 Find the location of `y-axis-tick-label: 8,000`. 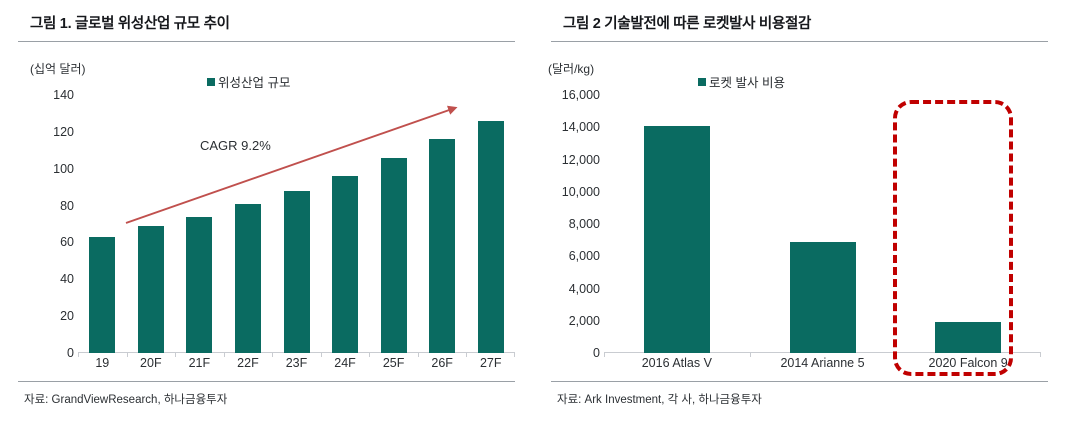

y-axis-tick-label: 8,000 is located at coordinates (584, 224).